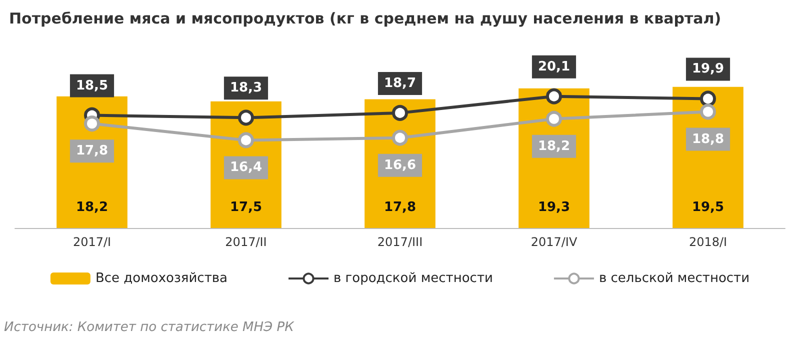  Describe the element at coordinates (246, 88) in the screenshot. I see `data-label: 18,3` at that location.